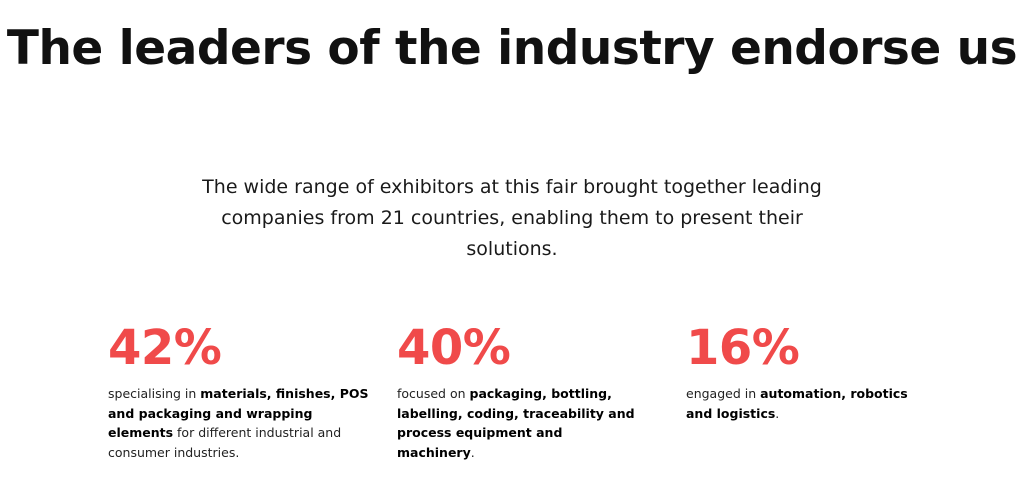  Describe the element at coordinates (723, 393) in the screenshot. I see `stat-text: engaged in` at that location.